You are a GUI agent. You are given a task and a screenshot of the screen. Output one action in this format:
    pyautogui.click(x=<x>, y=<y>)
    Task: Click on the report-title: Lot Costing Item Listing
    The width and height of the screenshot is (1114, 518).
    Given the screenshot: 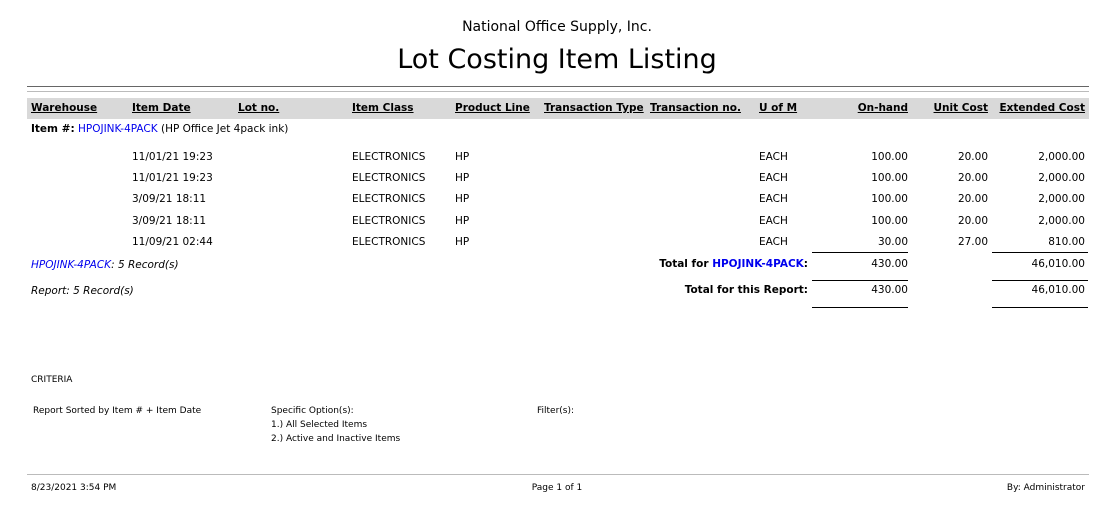 What is the action you would take?
    pyautogui.click(x=557, y=59)
    